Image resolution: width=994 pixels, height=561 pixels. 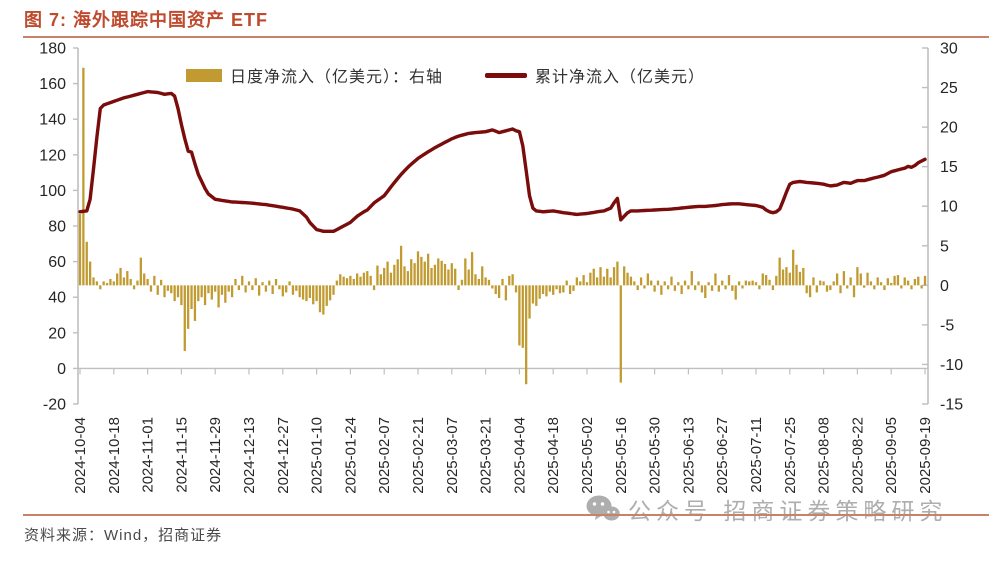 What do you see at coordinates (788, 511) in the screenshot?
I see `watermark-text: 公众号 招商证券策略研究` at bounding box center [788, 511].